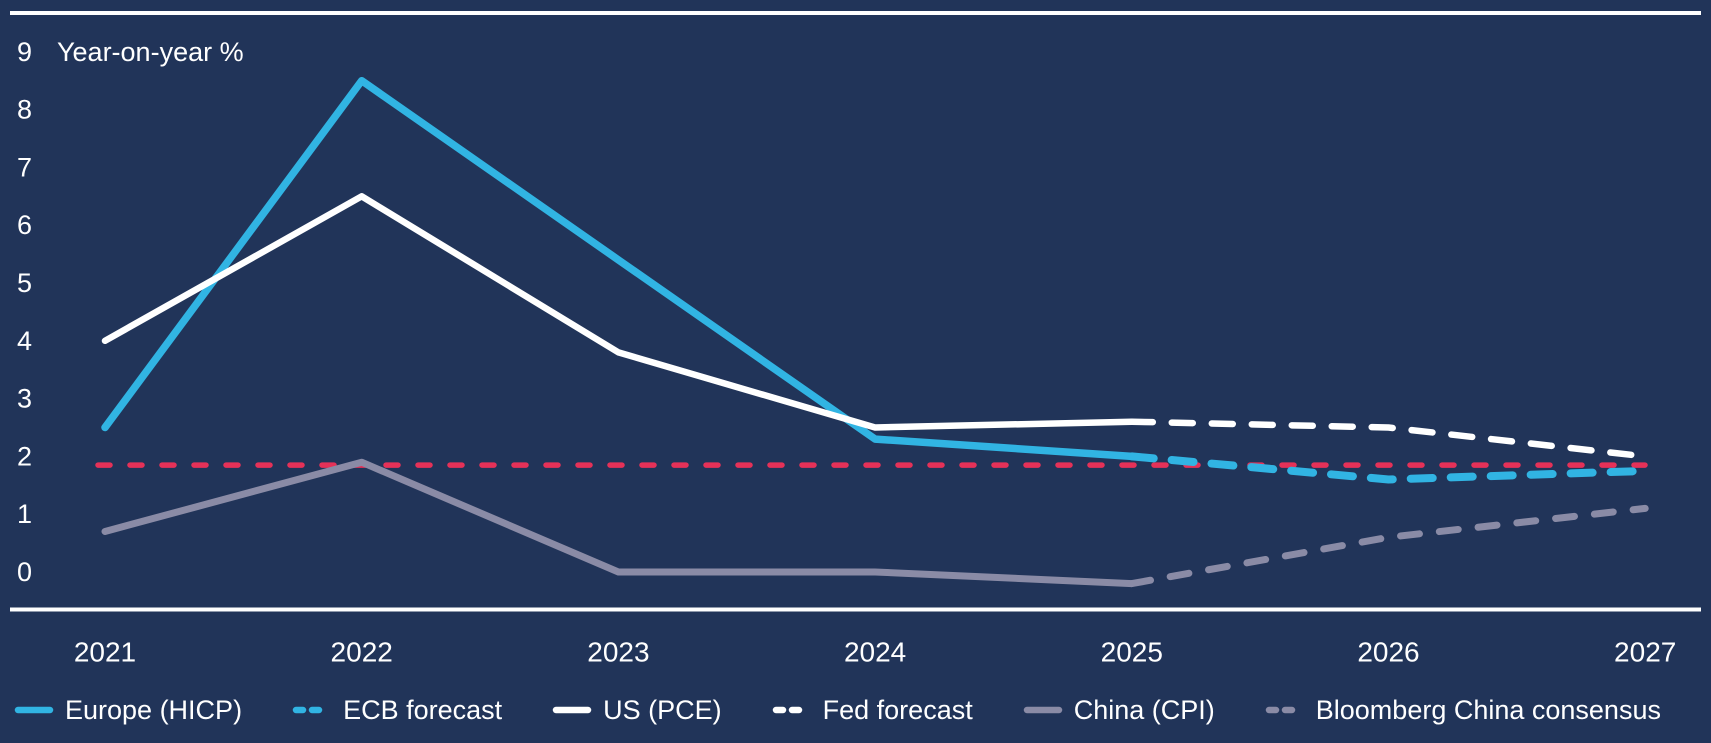 Image resolution: width=1711 pixels, height=743 pixels. Describe the element at coordinates (1388, 439) in the screenshot. I see `series-line-fed-forecast` at that location.